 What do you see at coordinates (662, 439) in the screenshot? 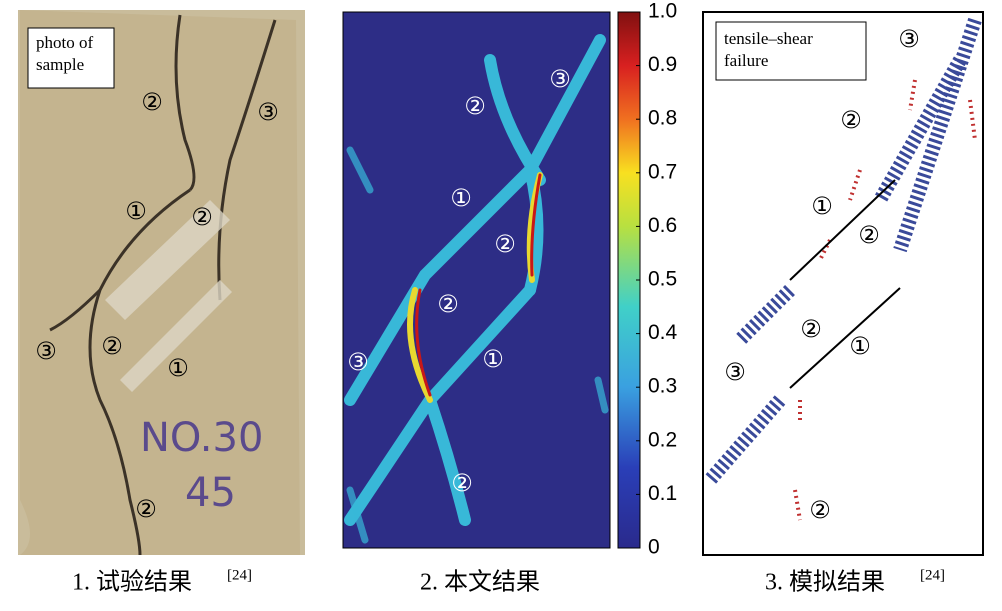
I see `colorbar-tick-label: 0.2` at bounding box center [662, 439].